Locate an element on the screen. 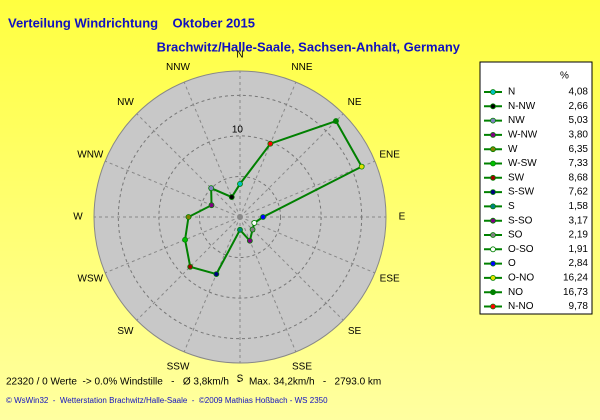 Image resolution: width=600 pixels, height=420 pixels. legend-value: 3,17 is located at coordinates (579, 220).